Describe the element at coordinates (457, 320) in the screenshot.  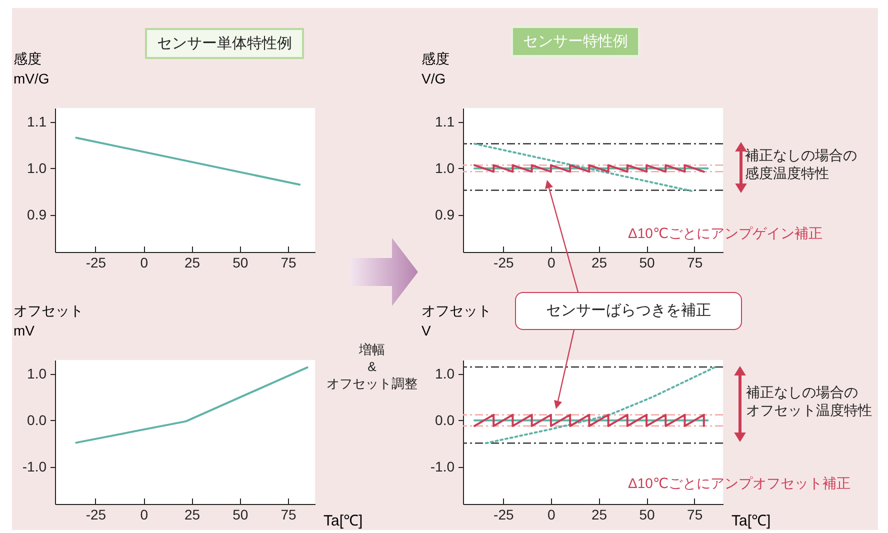
I see `y-axis-title: オフセット V` at that location.